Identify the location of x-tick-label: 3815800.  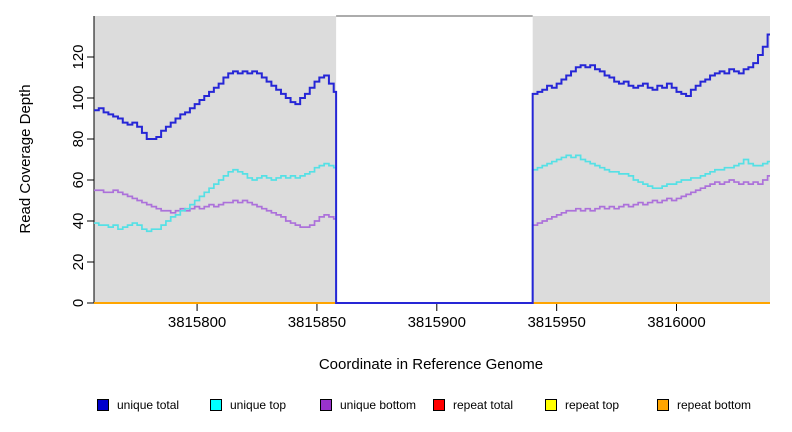
(197, 322).